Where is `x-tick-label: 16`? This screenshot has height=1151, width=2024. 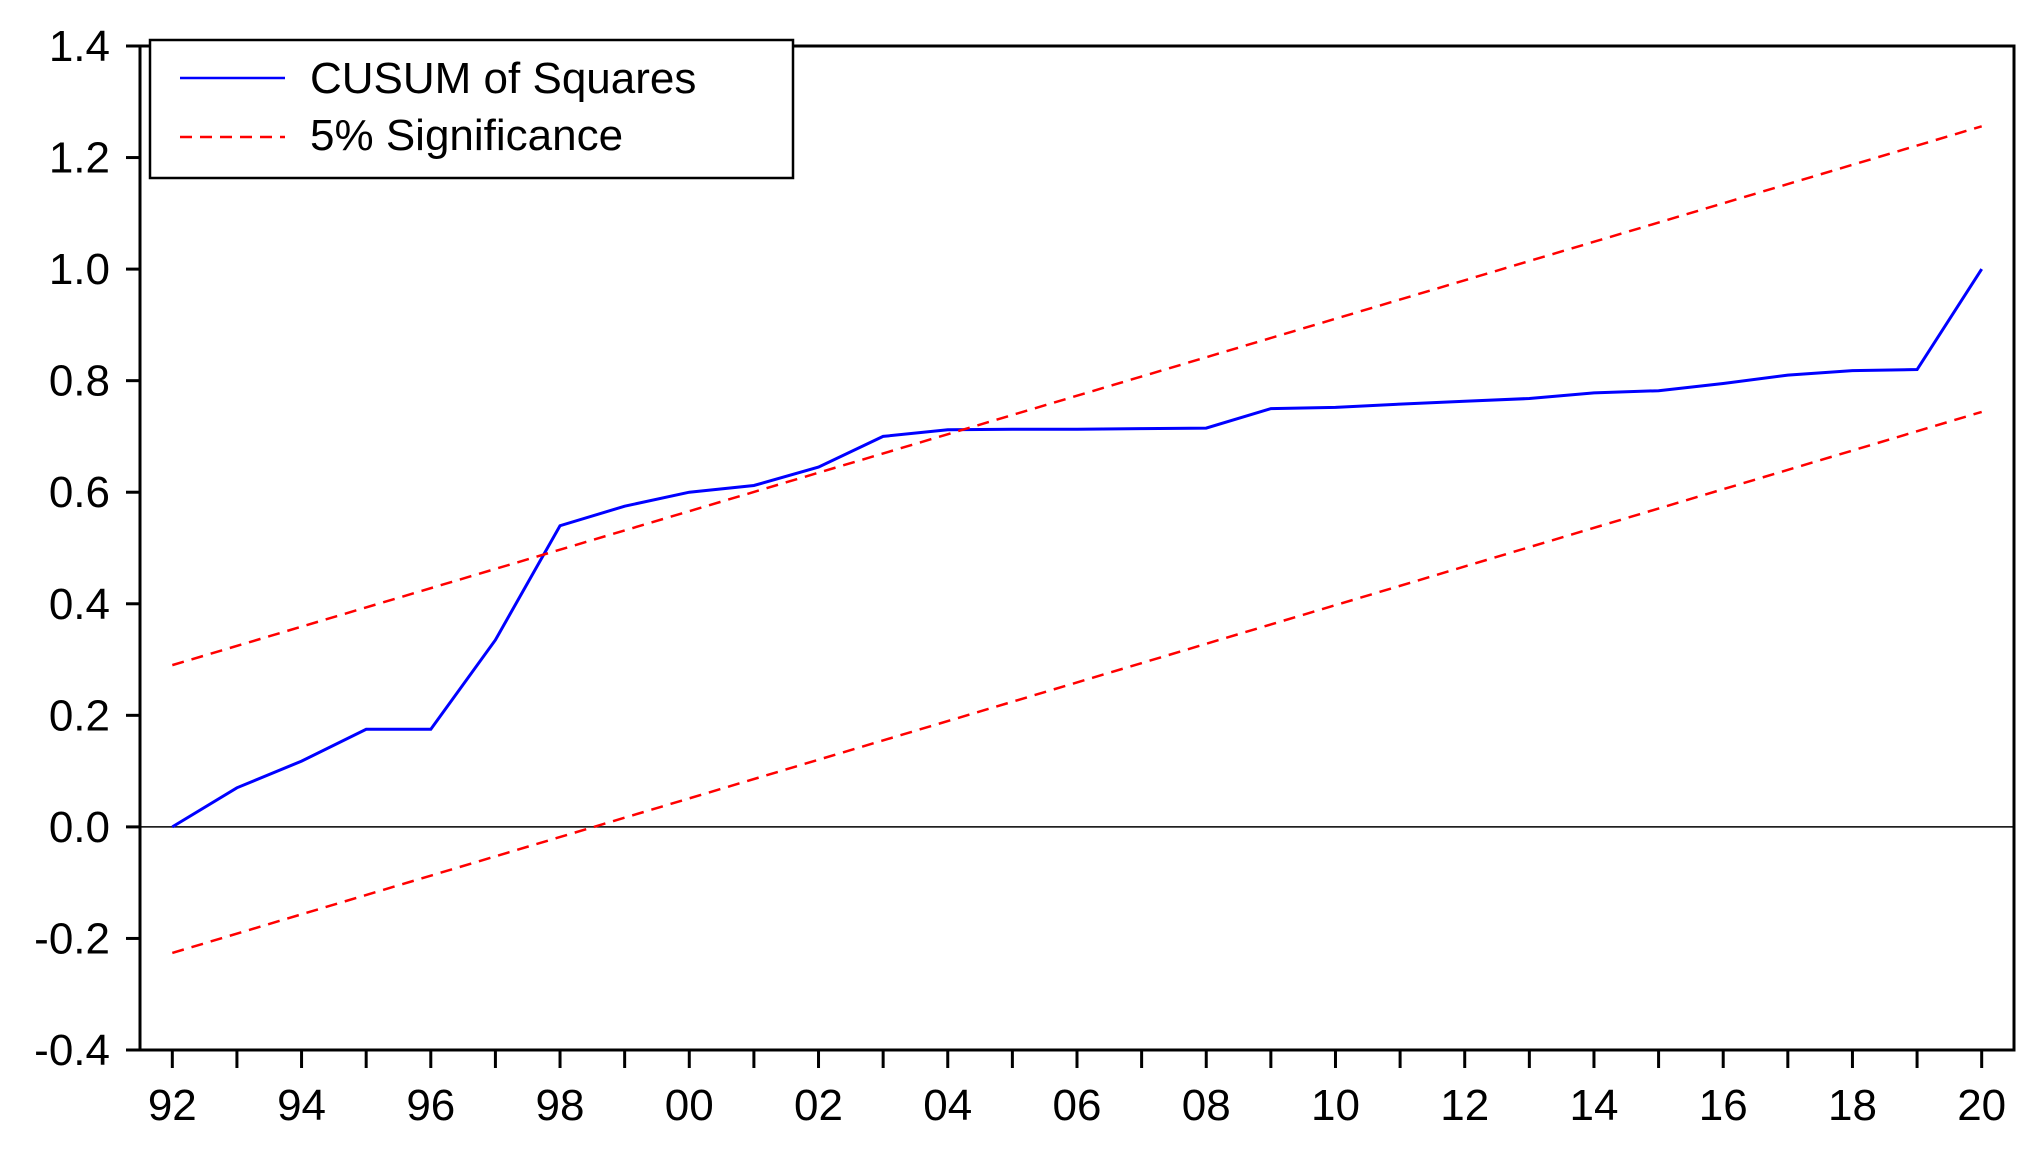 x-tick-label: 16 is located at coordinates (1723, 1105).